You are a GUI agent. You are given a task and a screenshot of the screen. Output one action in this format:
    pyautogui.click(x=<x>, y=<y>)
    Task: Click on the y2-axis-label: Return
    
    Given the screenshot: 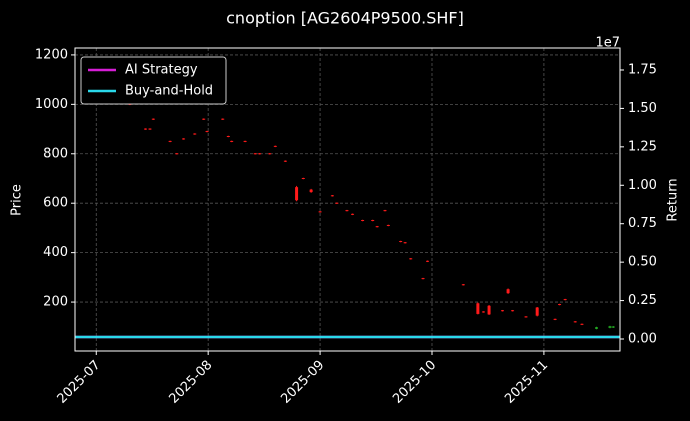 What is the action you would take?
    pyautogui.click(x=673, y=199)
    